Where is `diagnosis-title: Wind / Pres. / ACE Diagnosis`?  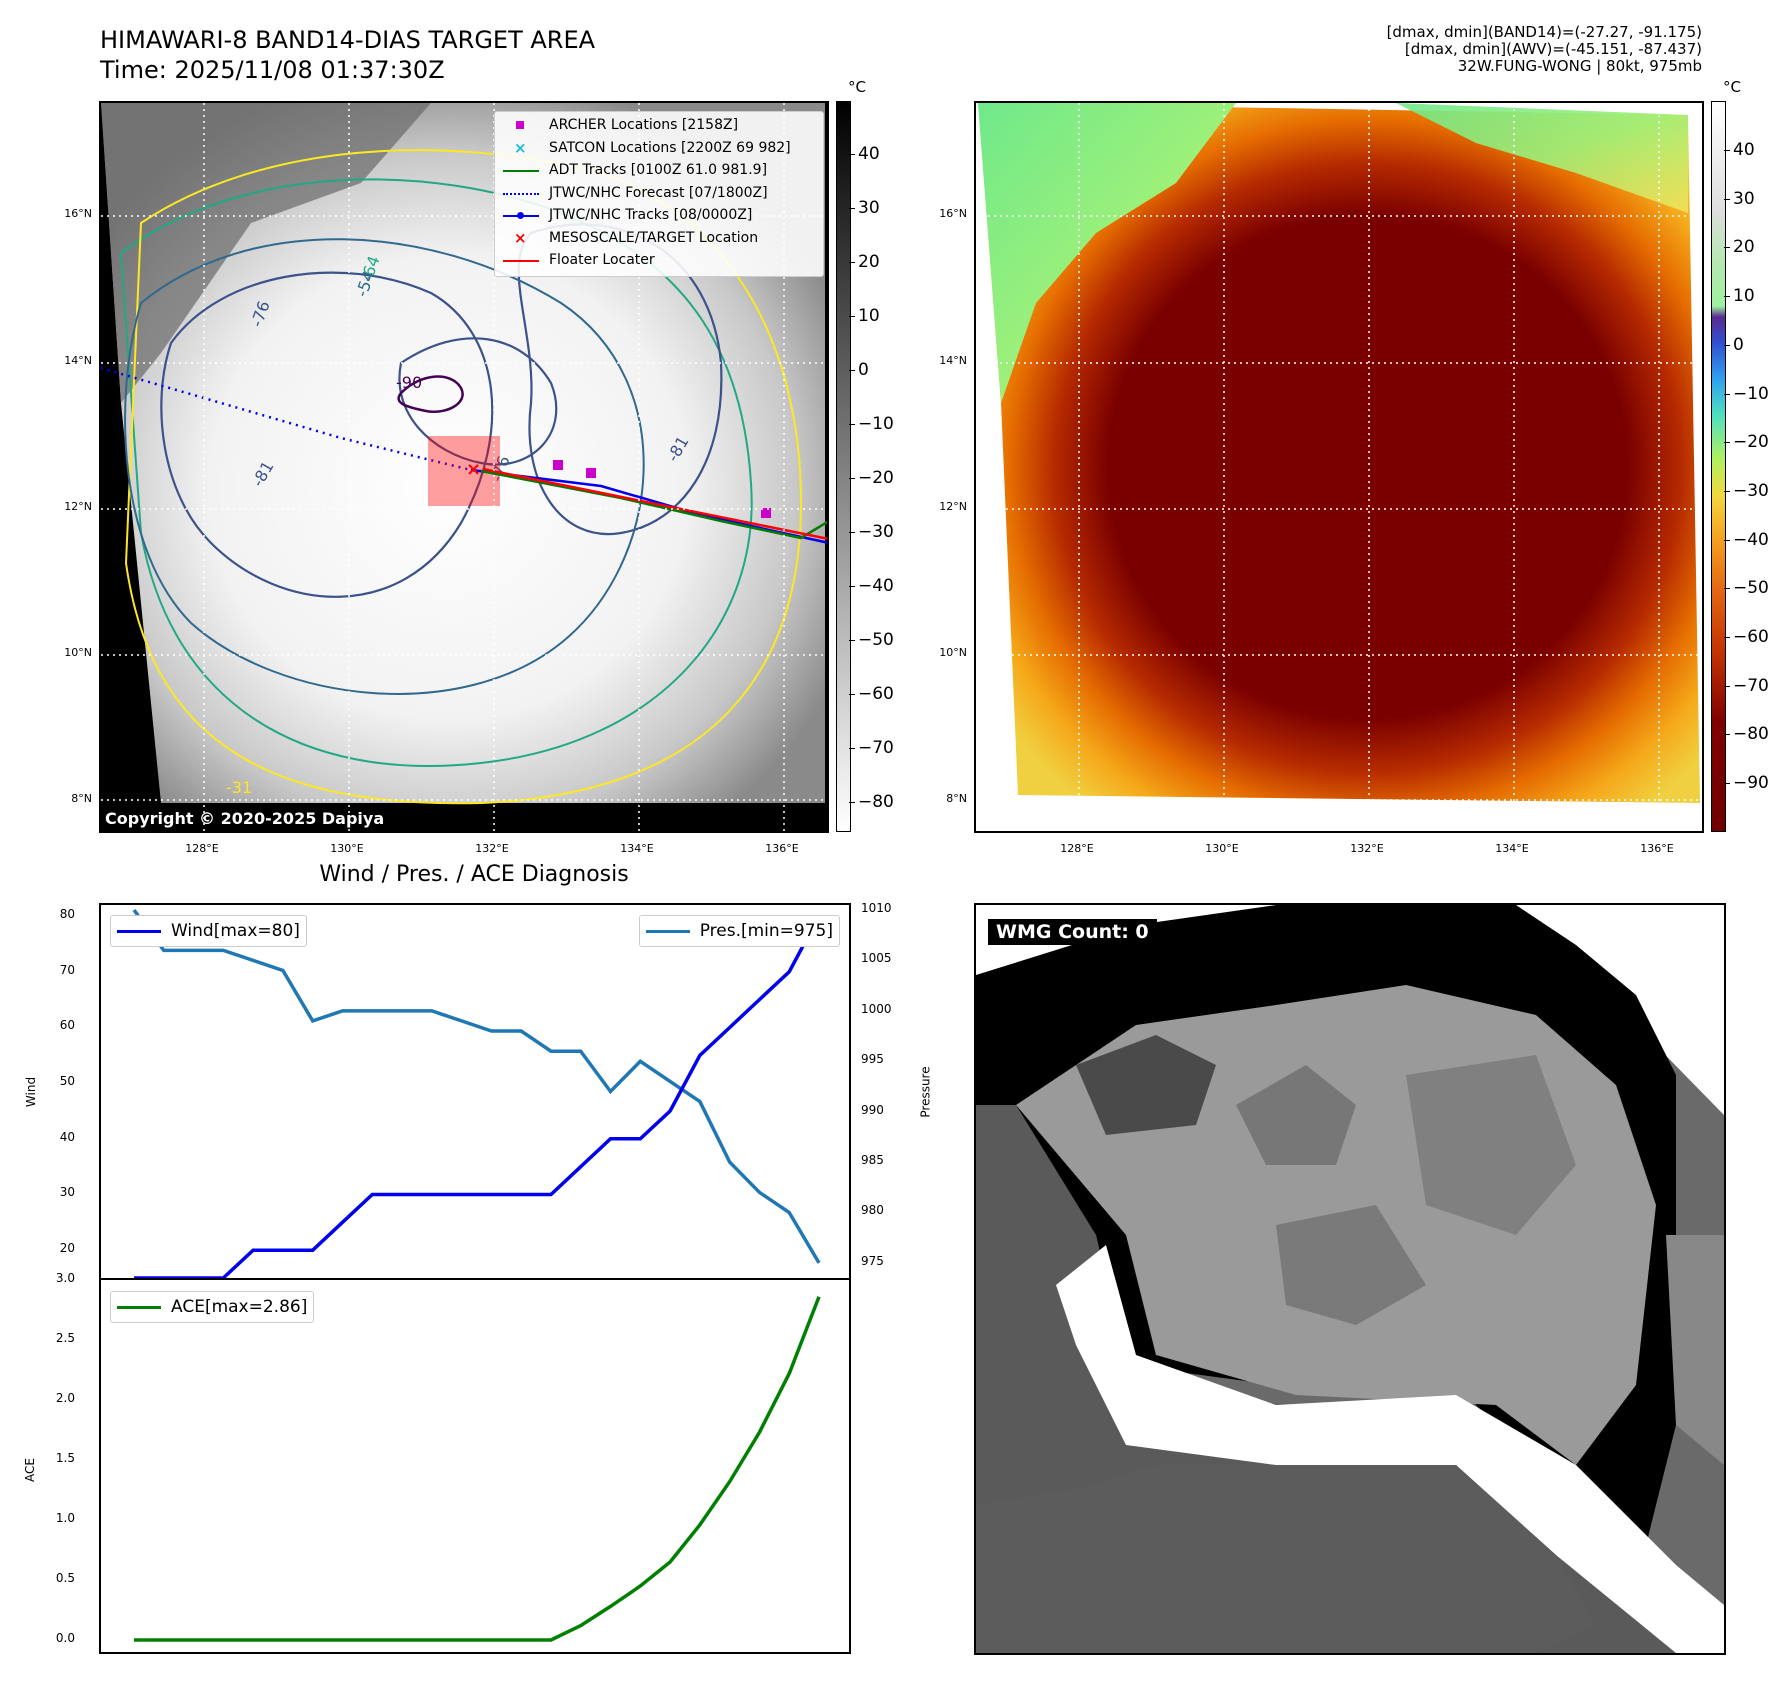
diagnosis-title: Wind / Pres. / ACE Diagnosis is located at coordinates (474, 874).